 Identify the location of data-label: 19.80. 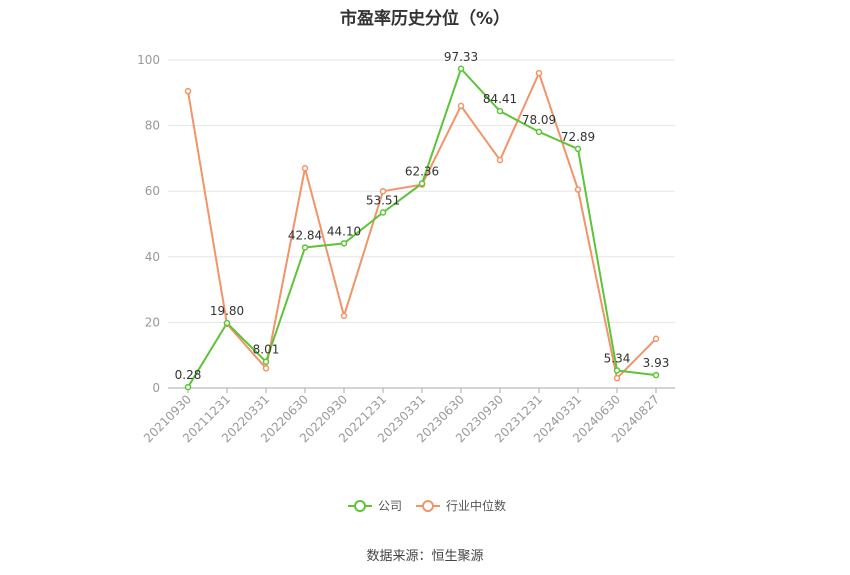
(227, 311).